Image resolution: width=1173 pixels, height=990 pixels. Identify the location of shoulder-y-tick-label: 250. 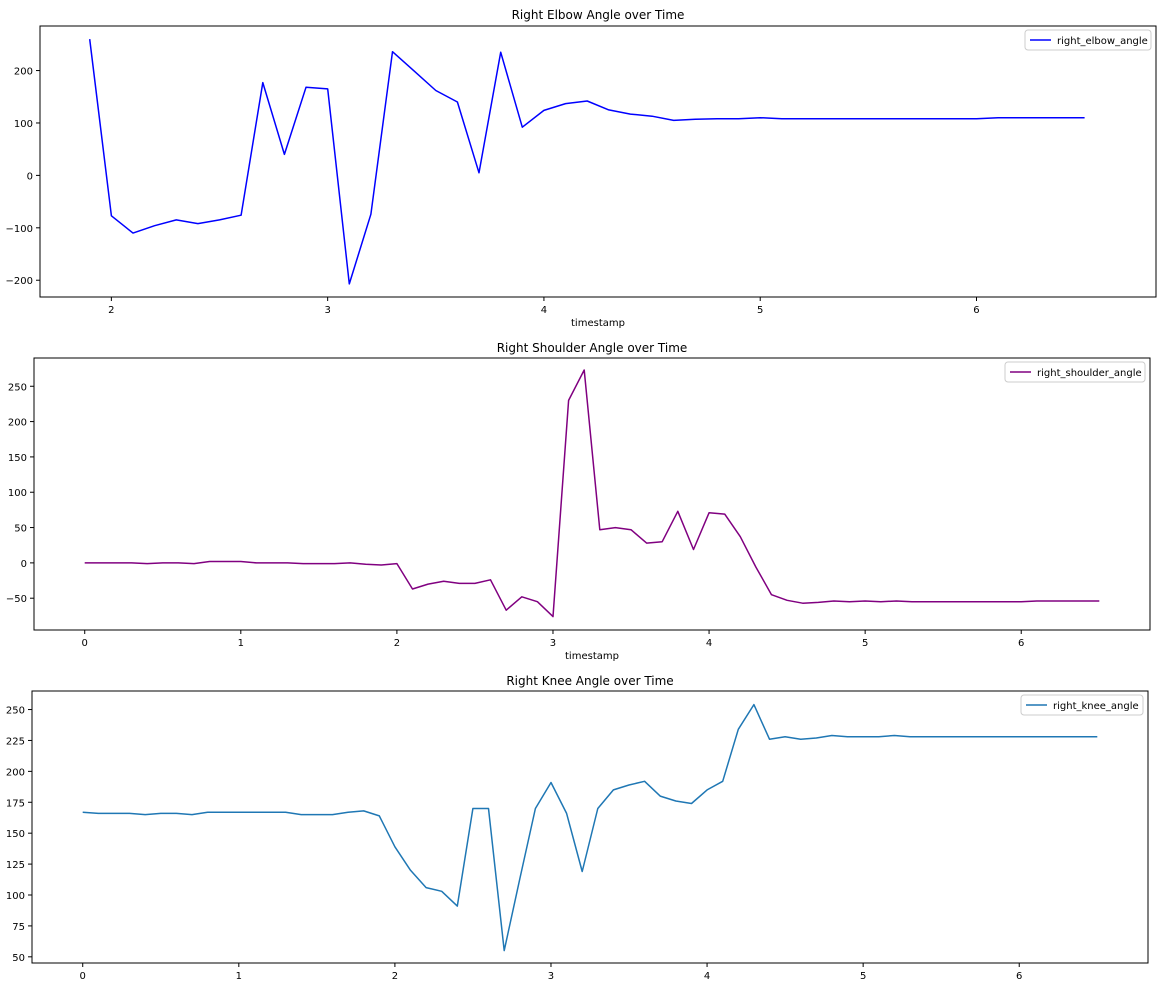
(17, 387).